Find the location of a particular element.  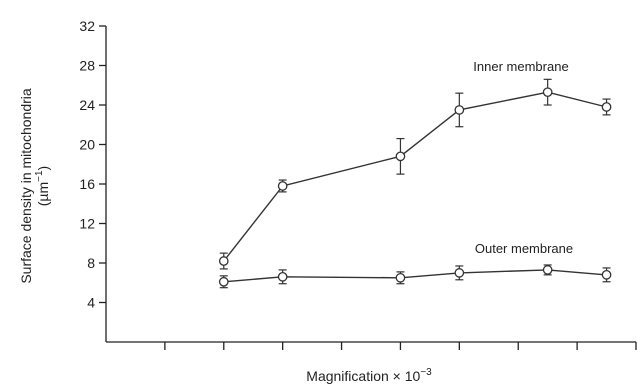

x-axis-title: Magnification × 10−3 is located at coordinates (369, 375).